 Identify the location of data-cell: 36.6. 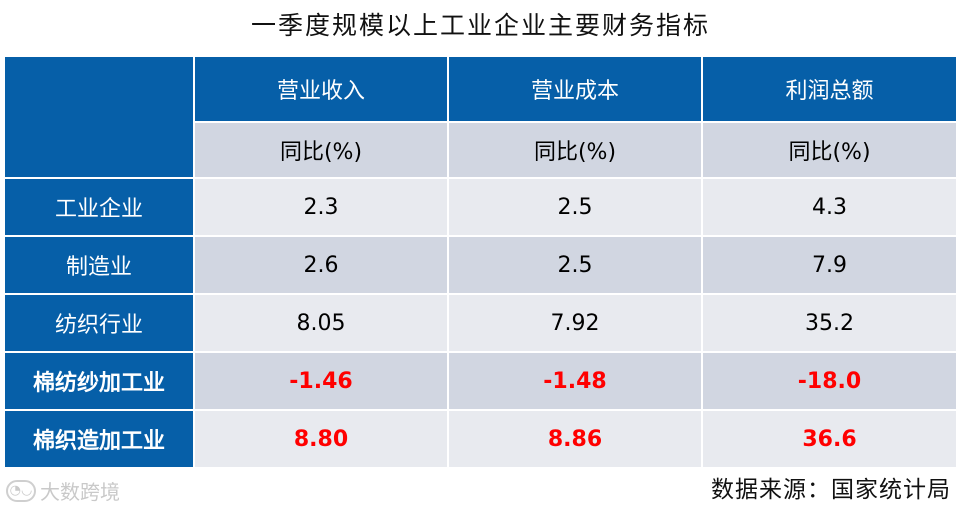
(829, 439).